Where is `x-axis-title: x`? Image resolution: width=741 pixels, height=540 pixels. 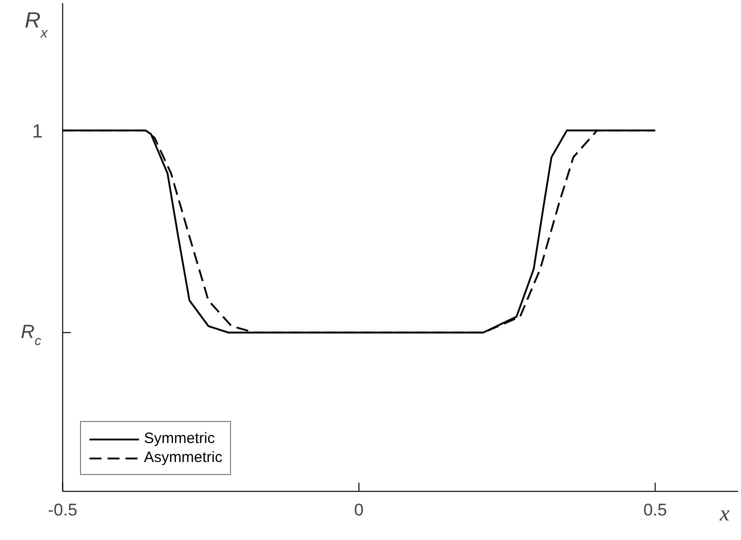 x-axis-title: x is located at coordinates (724, 513).